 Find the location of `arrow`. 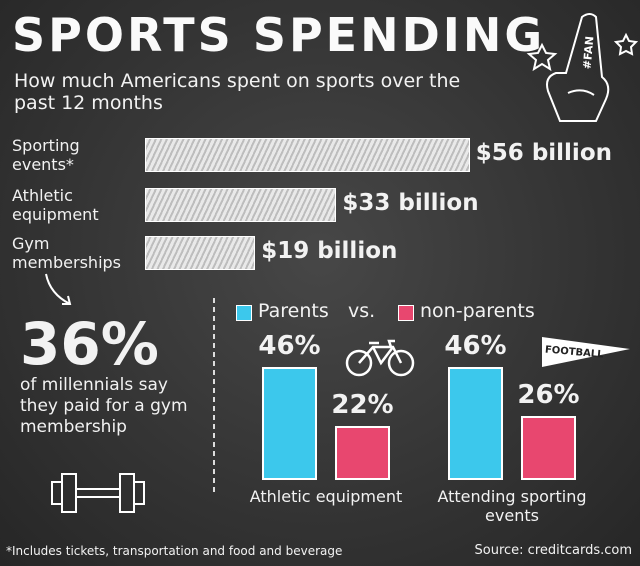

arrow is located at coordinates (58, 289).